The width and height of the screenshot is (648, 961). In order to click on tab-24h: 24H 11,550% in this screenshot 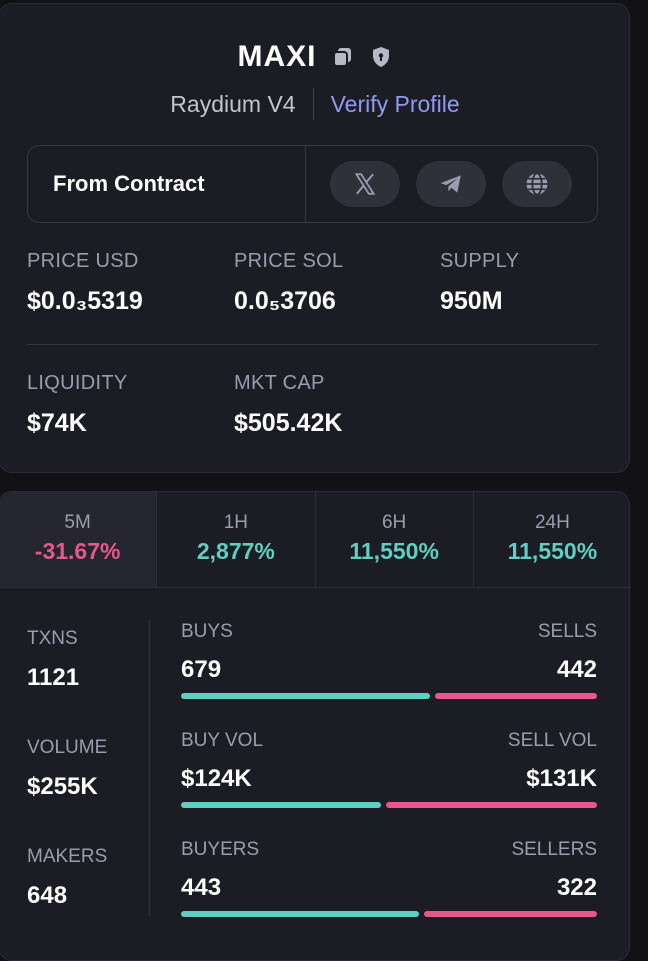, I will do `click(552, 539)`.